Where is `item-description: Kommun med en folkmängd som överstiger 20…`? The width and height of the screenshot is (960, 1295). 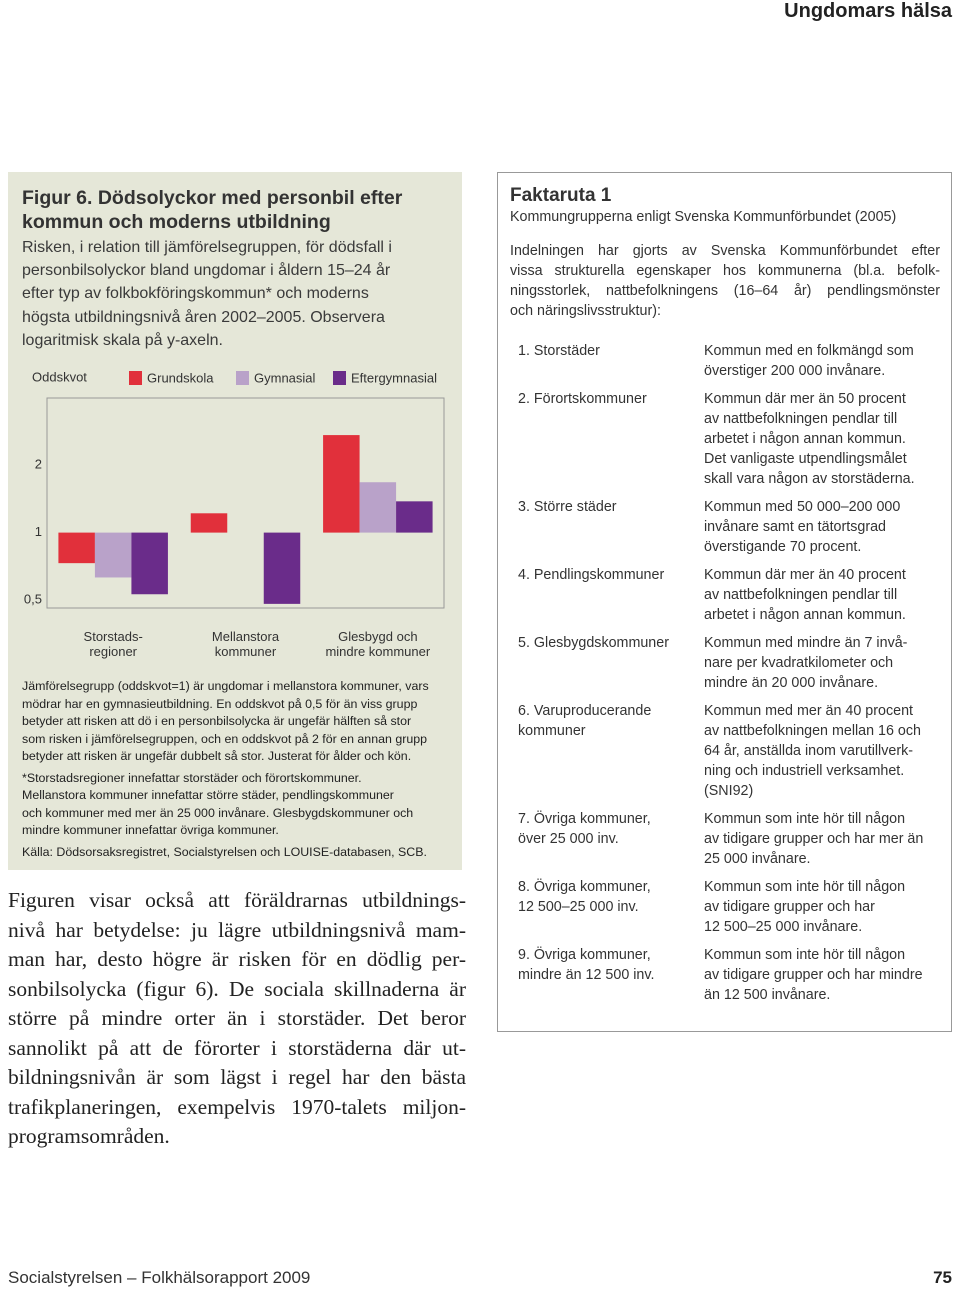 item-description: Kommun med en folkmängd som överstiger 20… is located at coordinates (809, 361).